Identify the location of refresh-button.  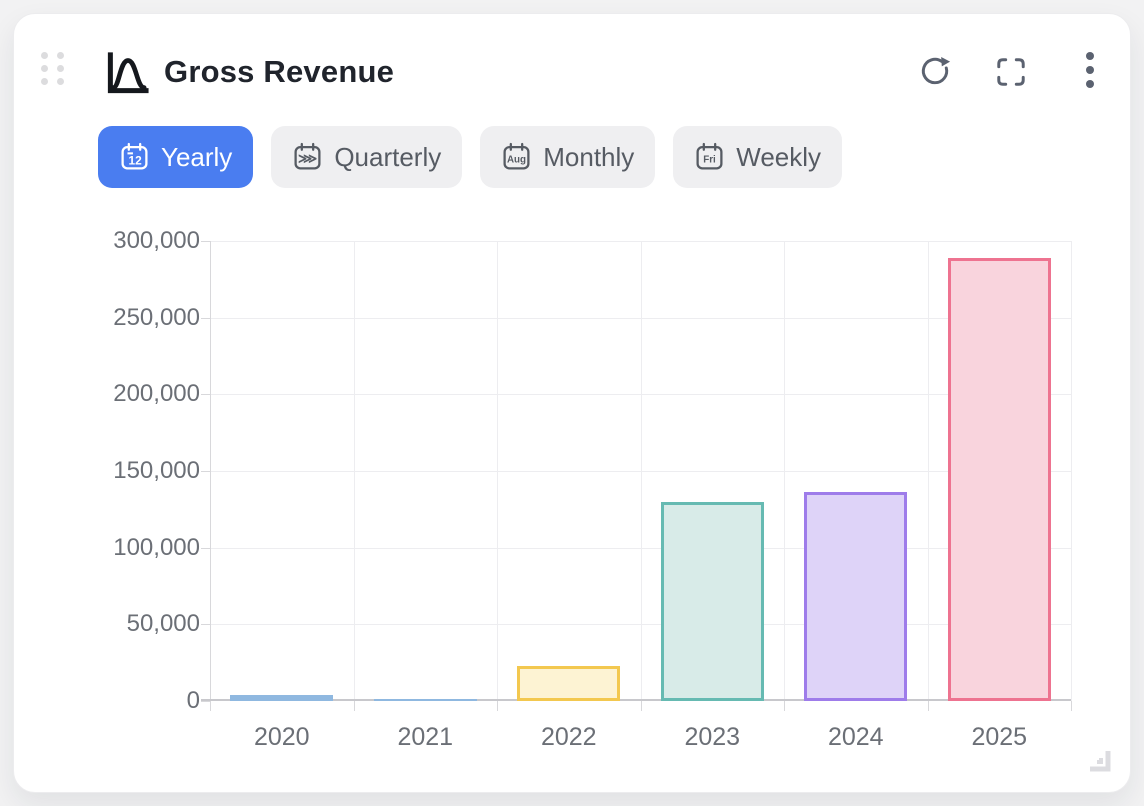
(935, 72).